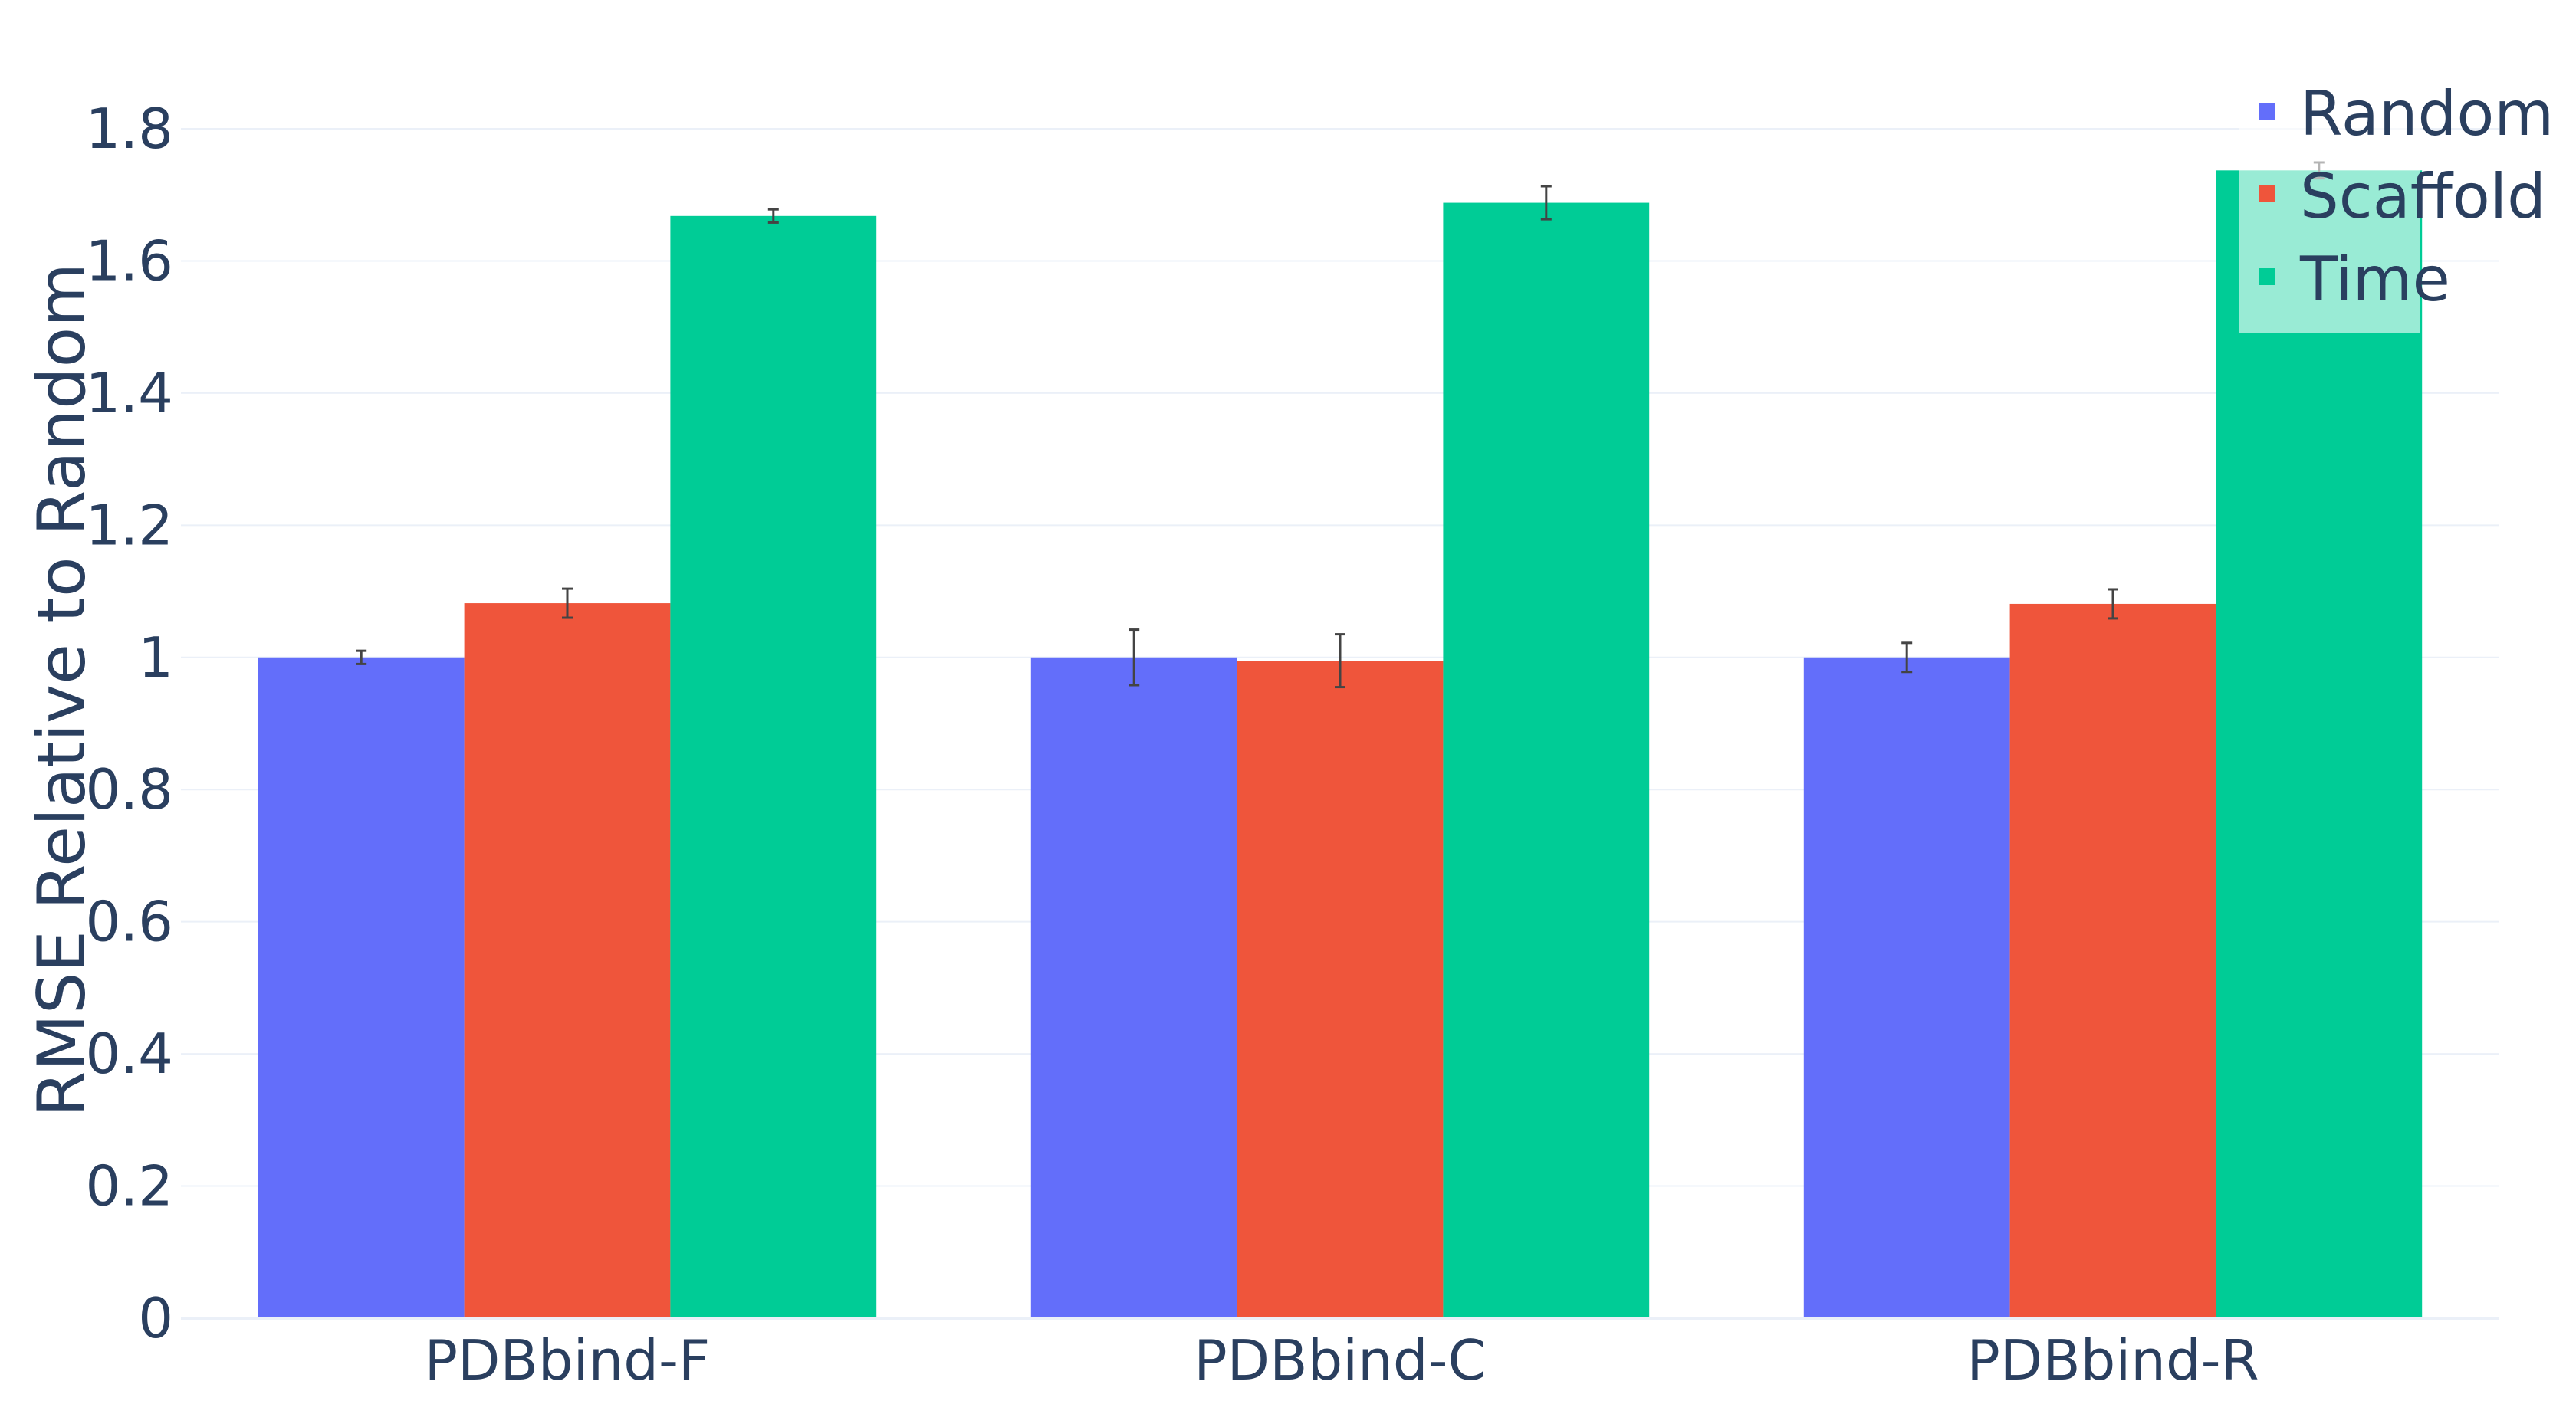 The image size is (2576, 1414). What do you see at coordinates (129, 789) in the screenshot?
I see `y-tick-label: 0.8` at bounding box center [129, 789].